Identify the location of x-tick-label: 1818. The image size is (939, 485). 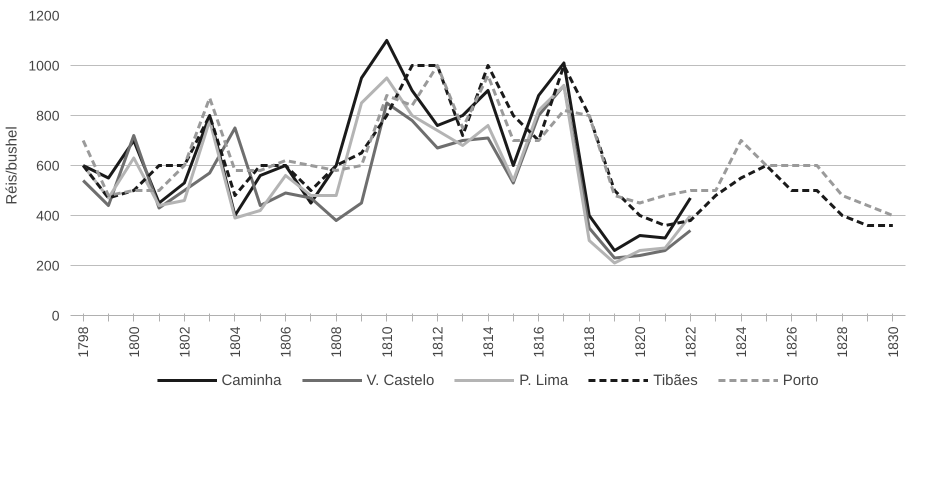
(589, 342).